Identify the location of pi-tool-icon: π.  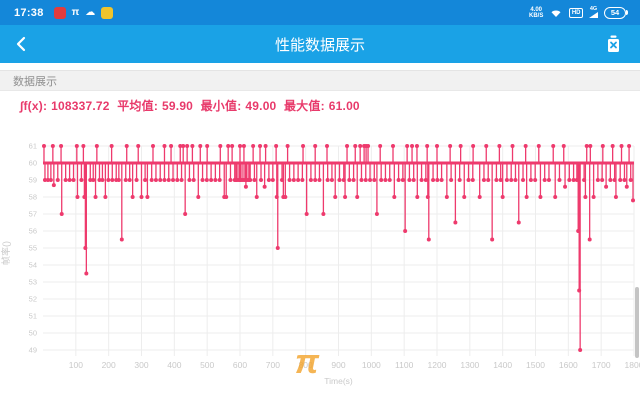
(75, 12).